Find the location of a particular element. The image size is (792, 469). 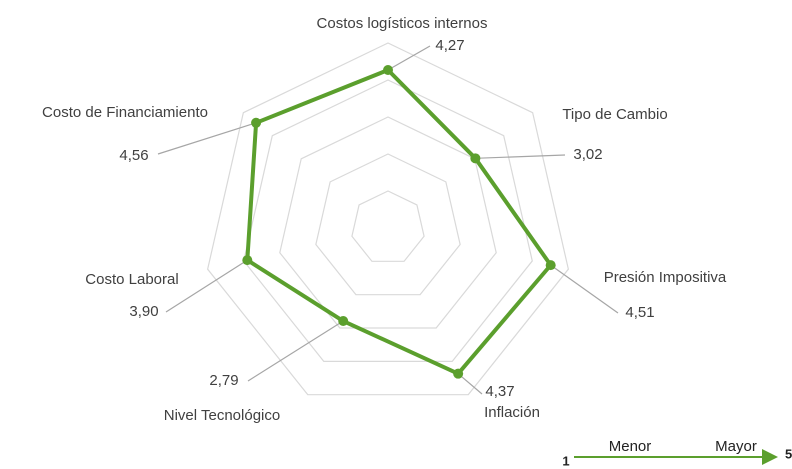

category-label: Tipo de Cambio is located at coordinates (614, 114).